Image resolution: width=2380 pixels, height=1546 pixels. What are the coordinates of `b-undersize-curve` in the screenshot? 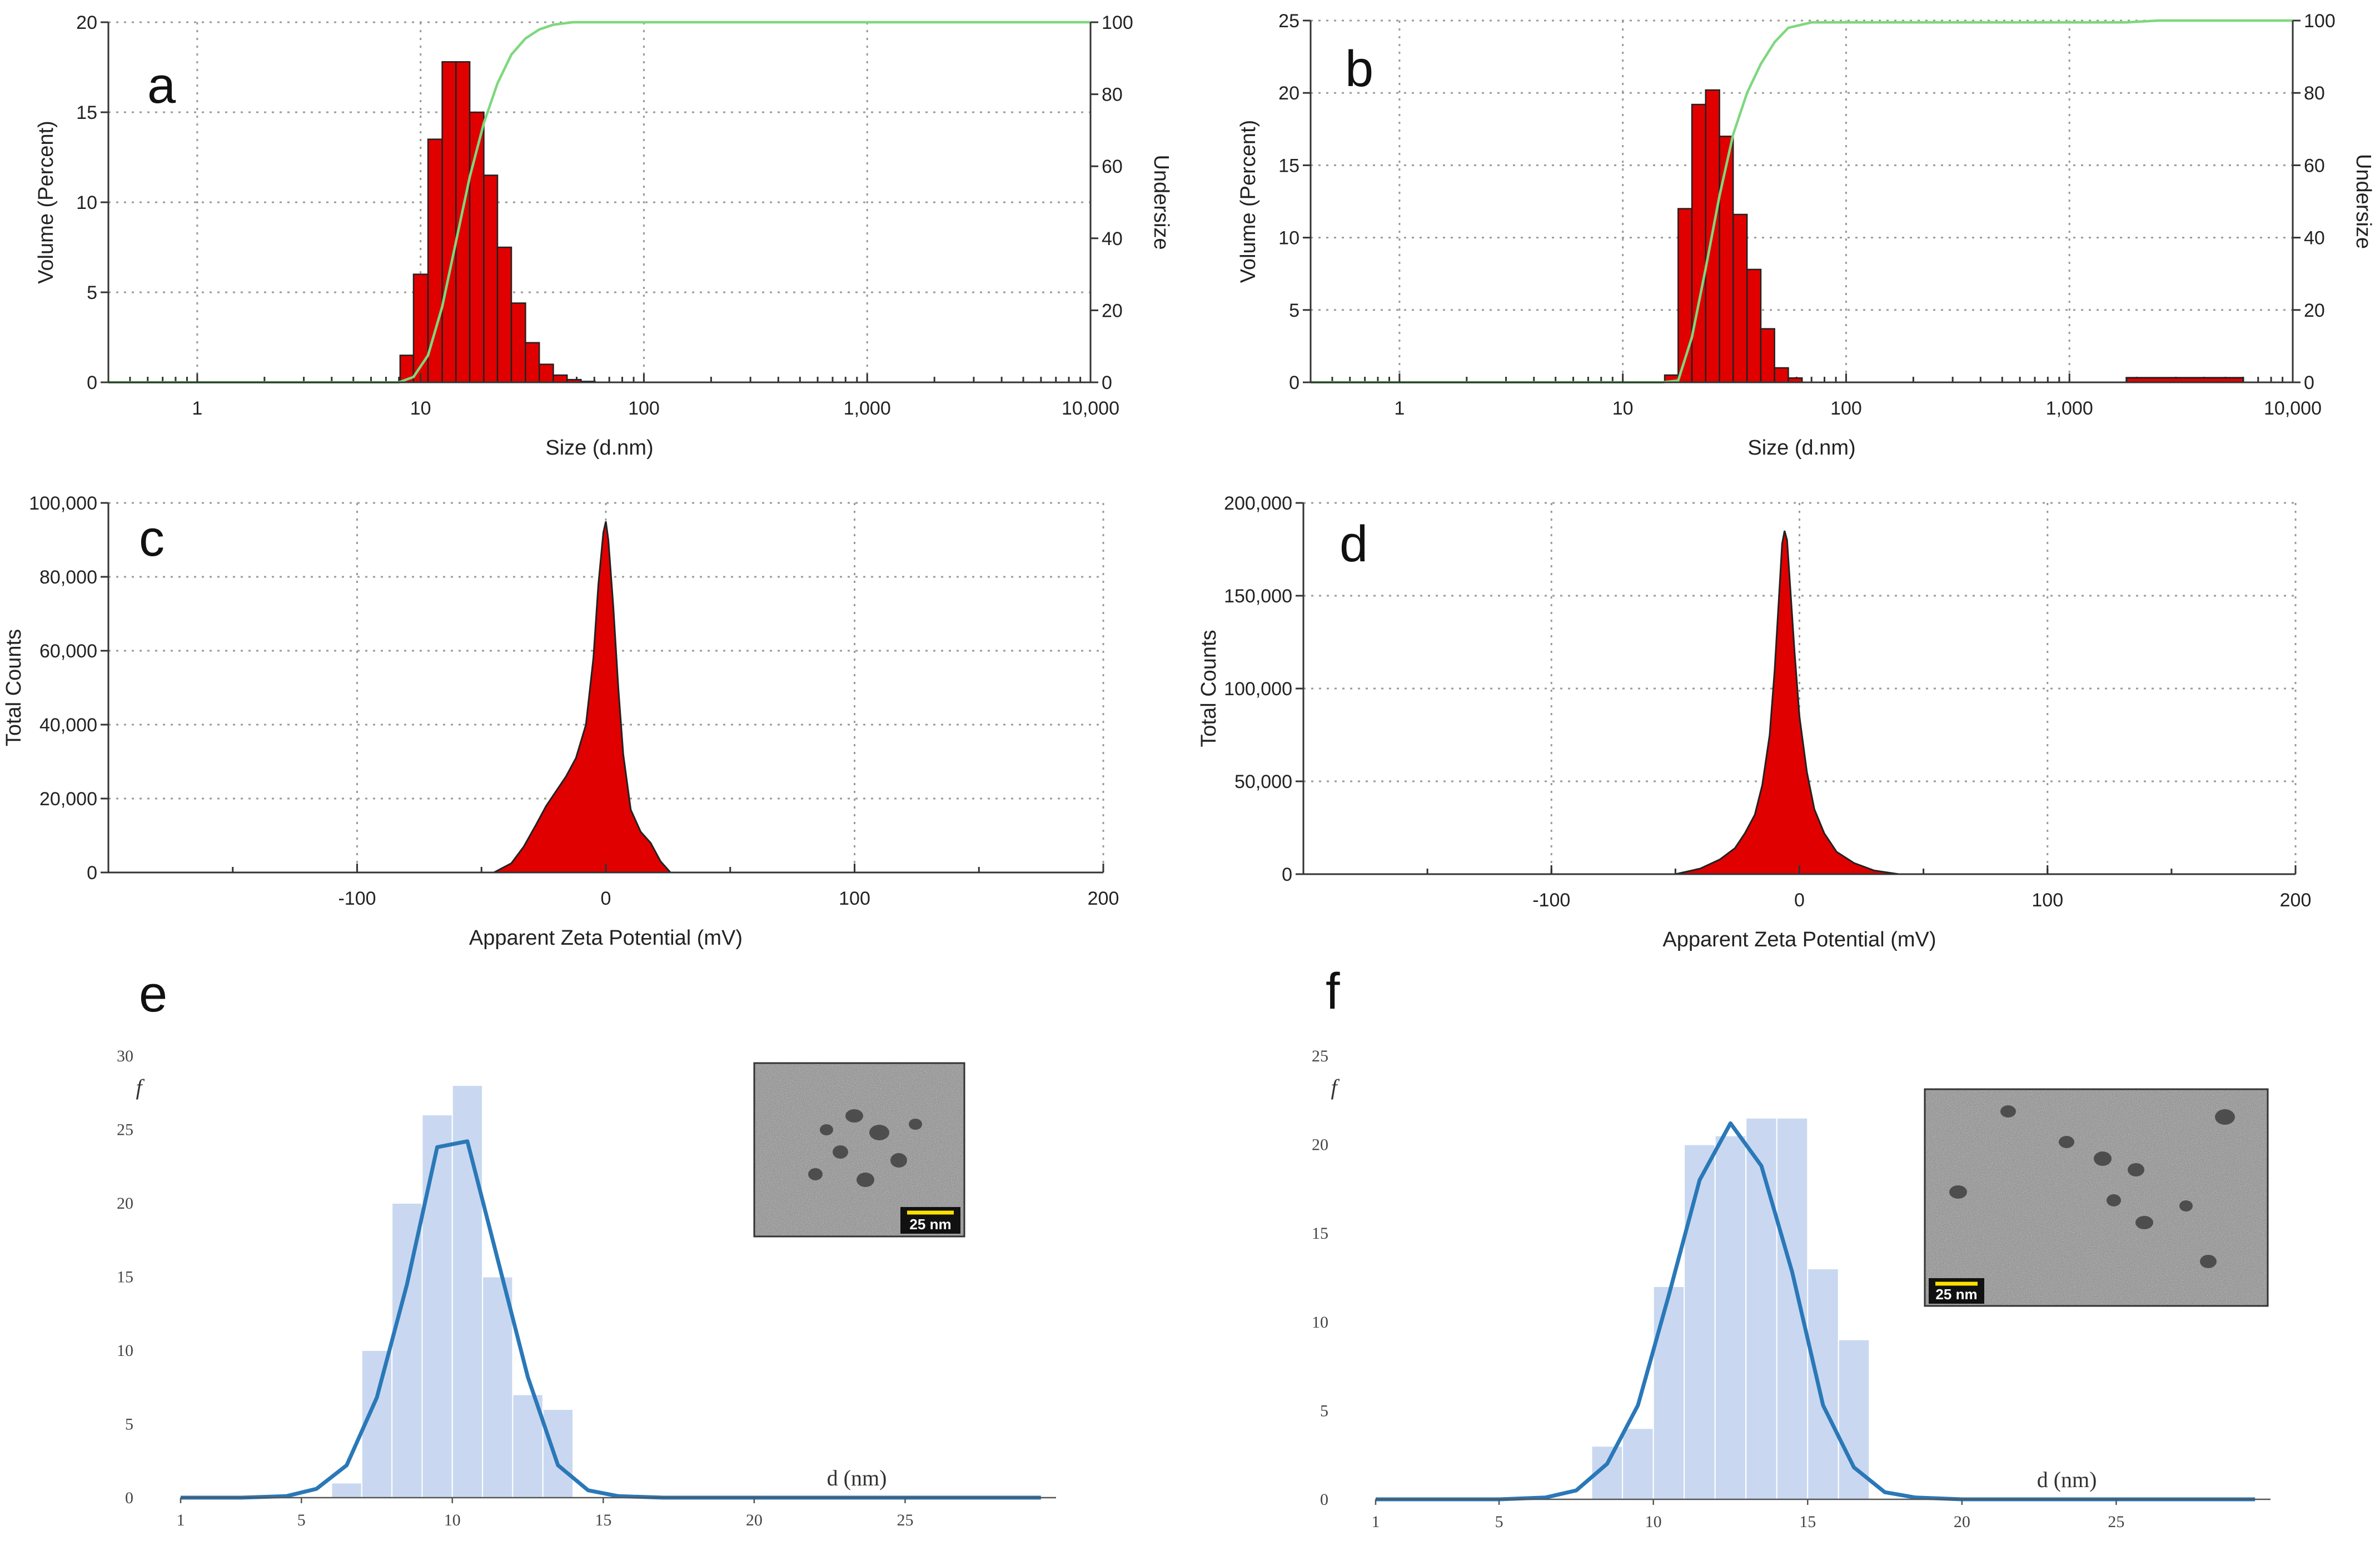 It's located at (1802, 201).